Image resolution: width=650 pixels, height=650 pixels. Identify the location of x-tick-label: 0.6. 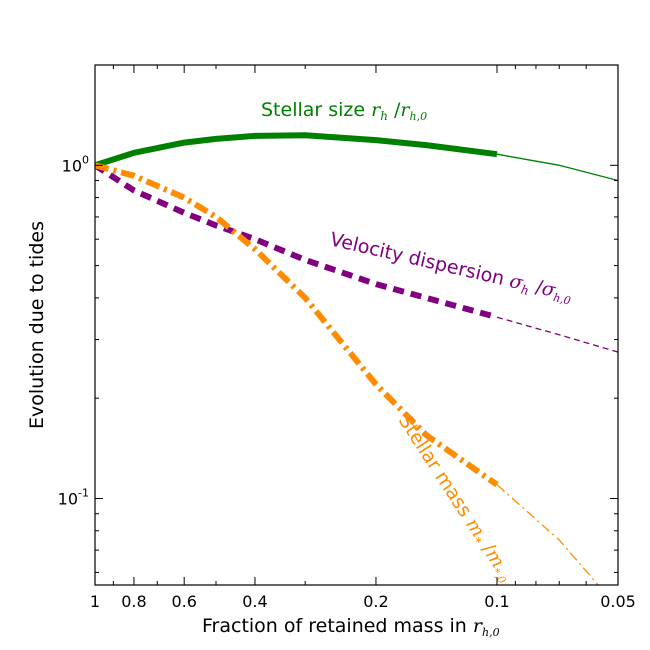
(183, 601).